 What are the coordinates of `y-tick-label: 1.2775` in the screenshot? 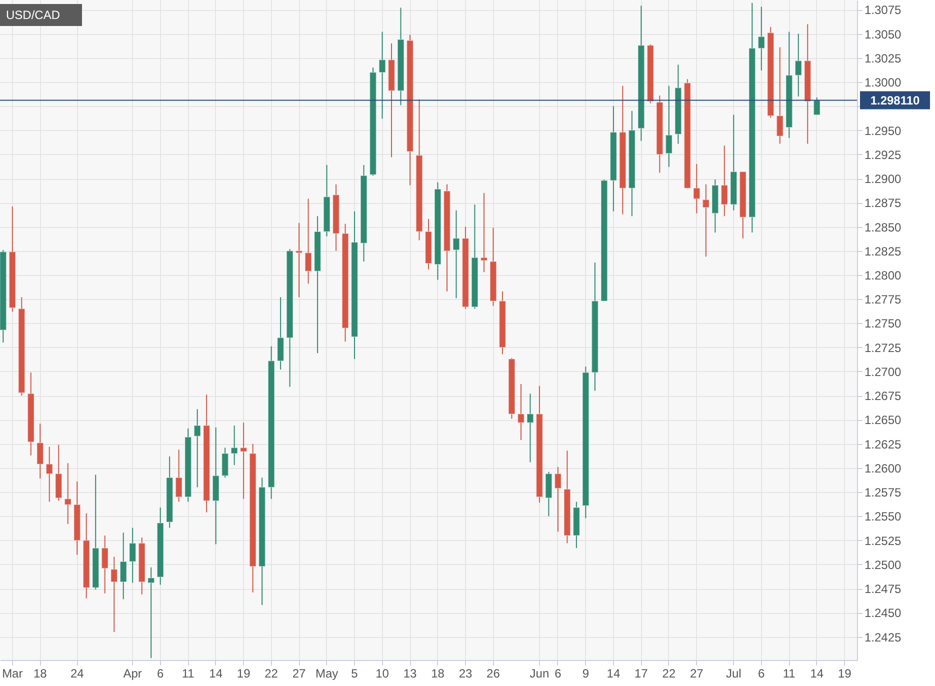 It's located at (883, 299).